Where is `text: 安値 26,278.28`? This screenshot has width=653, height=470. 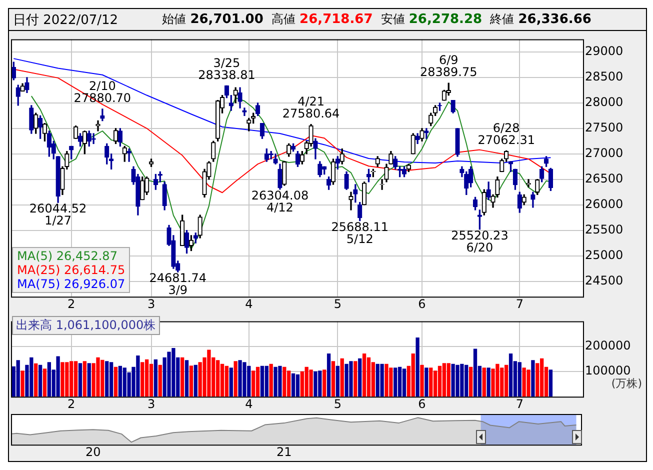
text: 安値 26,278.28 is located at coordinates (431, 19).